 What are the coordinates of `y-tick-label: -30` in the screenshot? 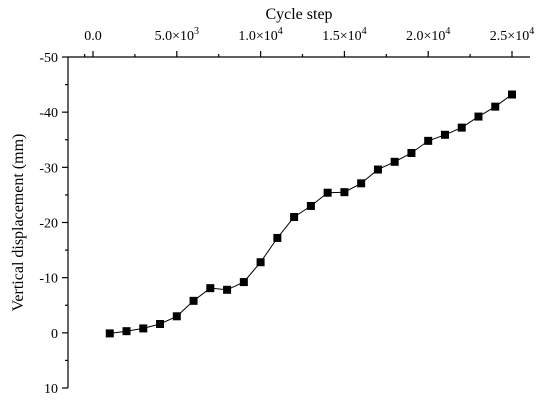 It's located at (48, 168).